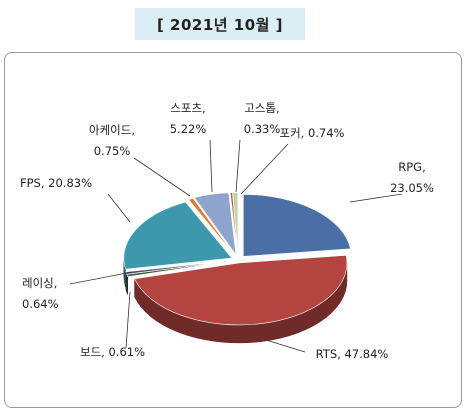  I want to click on pie-slice-스포츠, so click(215, 224).